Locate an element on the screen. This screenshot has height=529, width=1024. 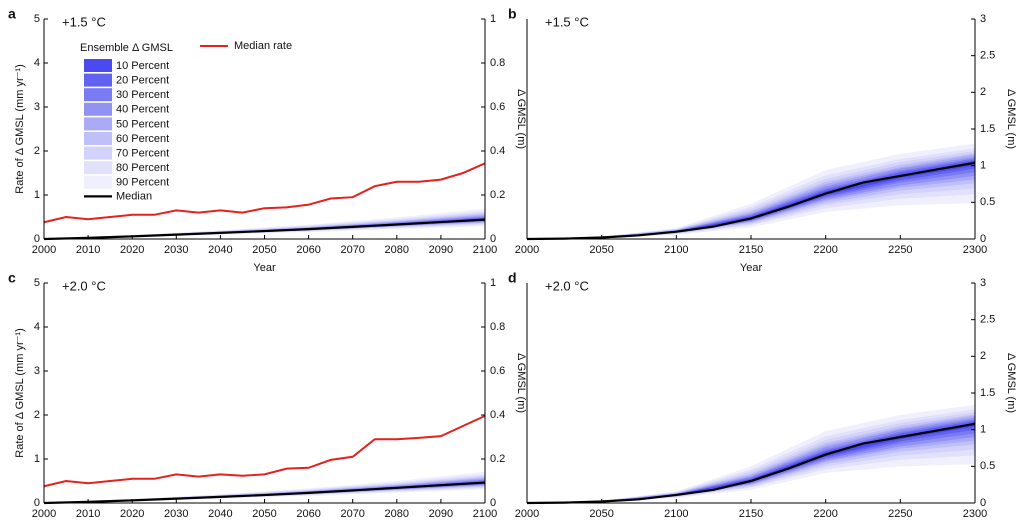
legend-label: 20 Percent is located at coordinates (142, 81).